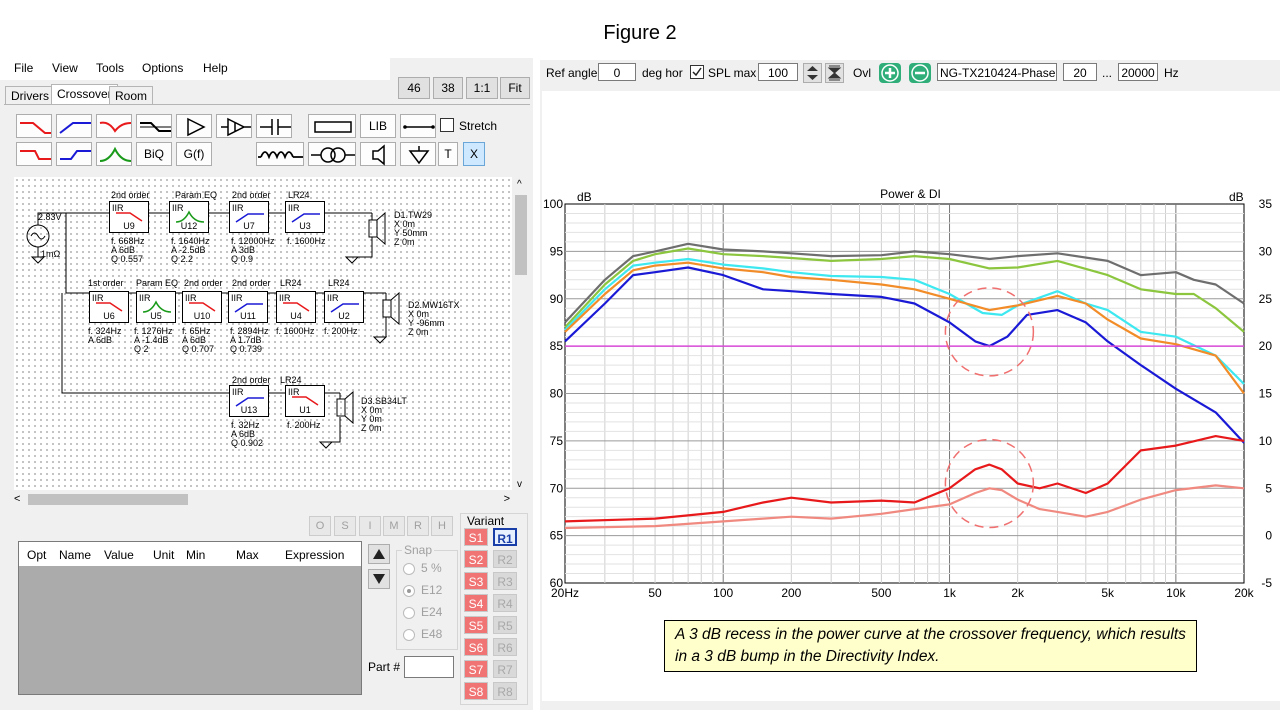 This screenshot has height=720, width=1280. Describe the element at coordinates (476, 625) in the screenshot. I see `variant-s5-button: S5` at that location.